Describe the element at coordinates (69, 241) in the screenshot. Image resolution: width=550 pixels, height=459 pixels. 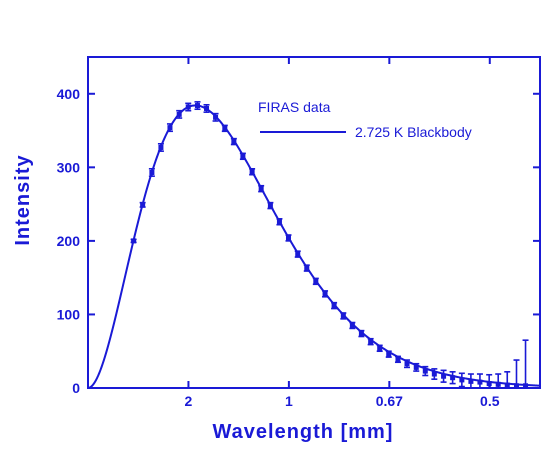
I see `y-tick-label: 200` at that location.